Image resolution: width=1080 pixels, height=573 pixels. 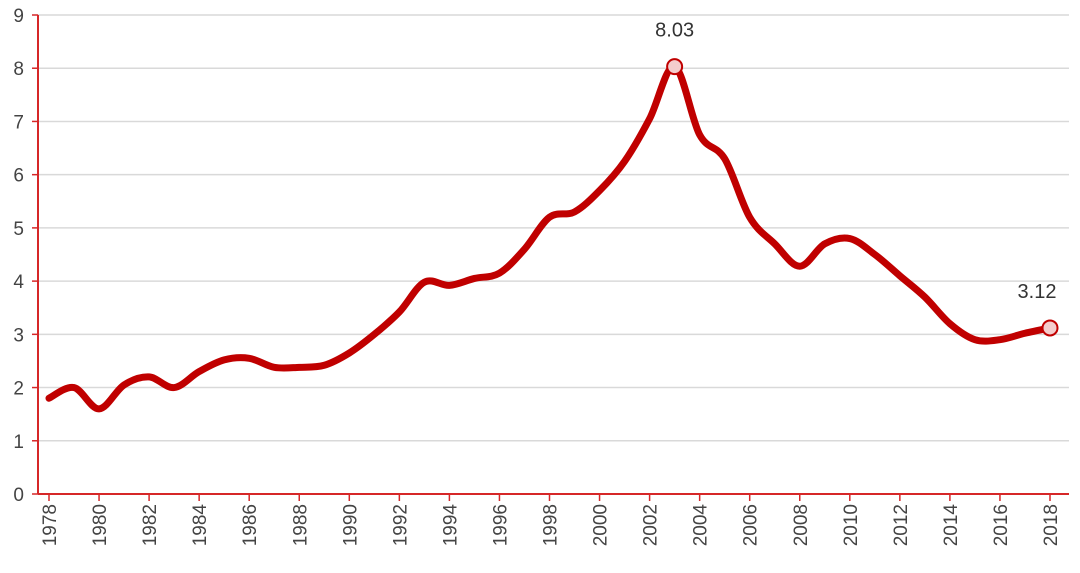 I want to click on data-label: 8.03, so click(x=674, y=31).